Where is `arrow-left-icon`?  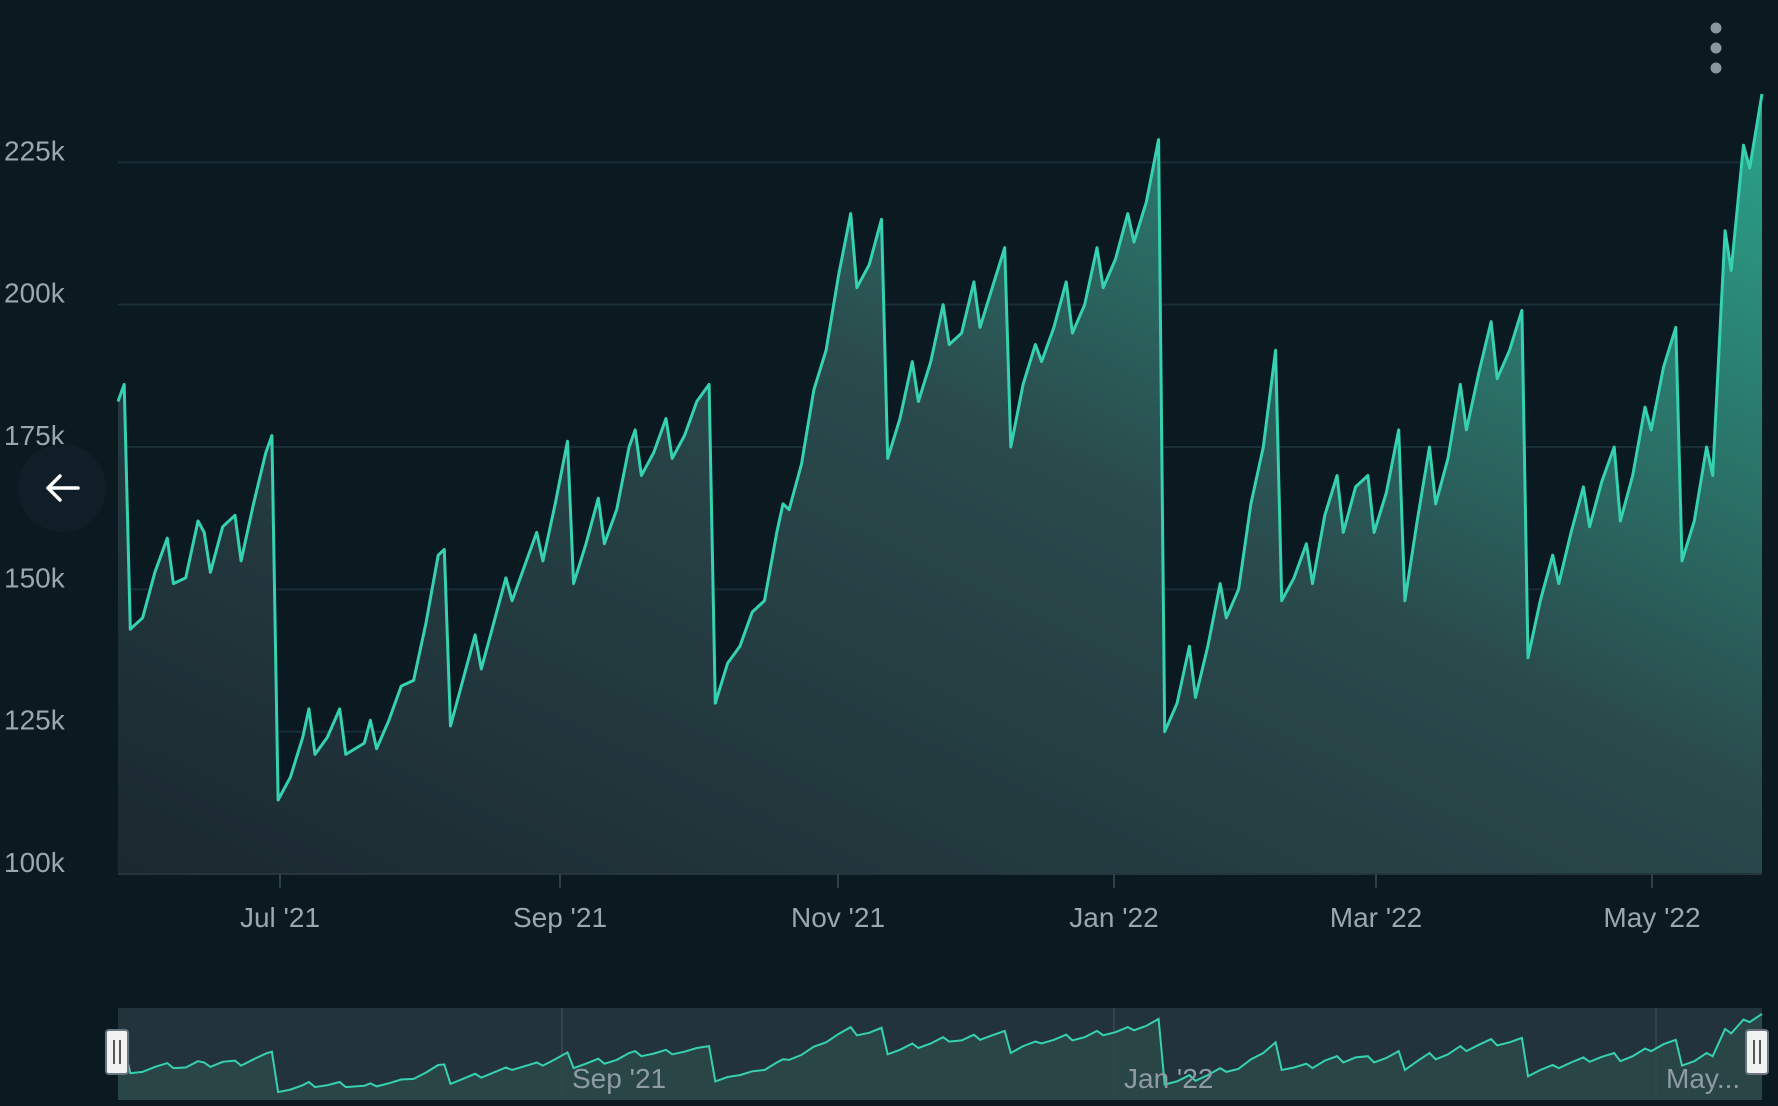 arrow-left-icon is located at coordinates (63, 488).